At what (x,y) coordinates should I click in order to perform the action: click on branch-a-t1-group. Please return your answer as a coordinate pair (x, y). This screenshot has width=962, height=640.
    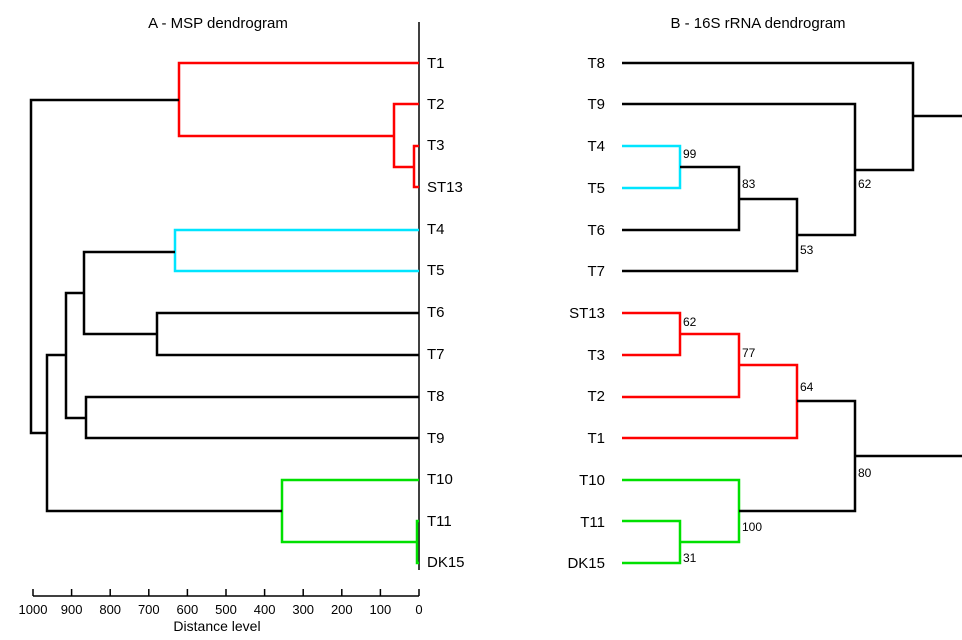
    Looking at the image, I should click on (298, 99).